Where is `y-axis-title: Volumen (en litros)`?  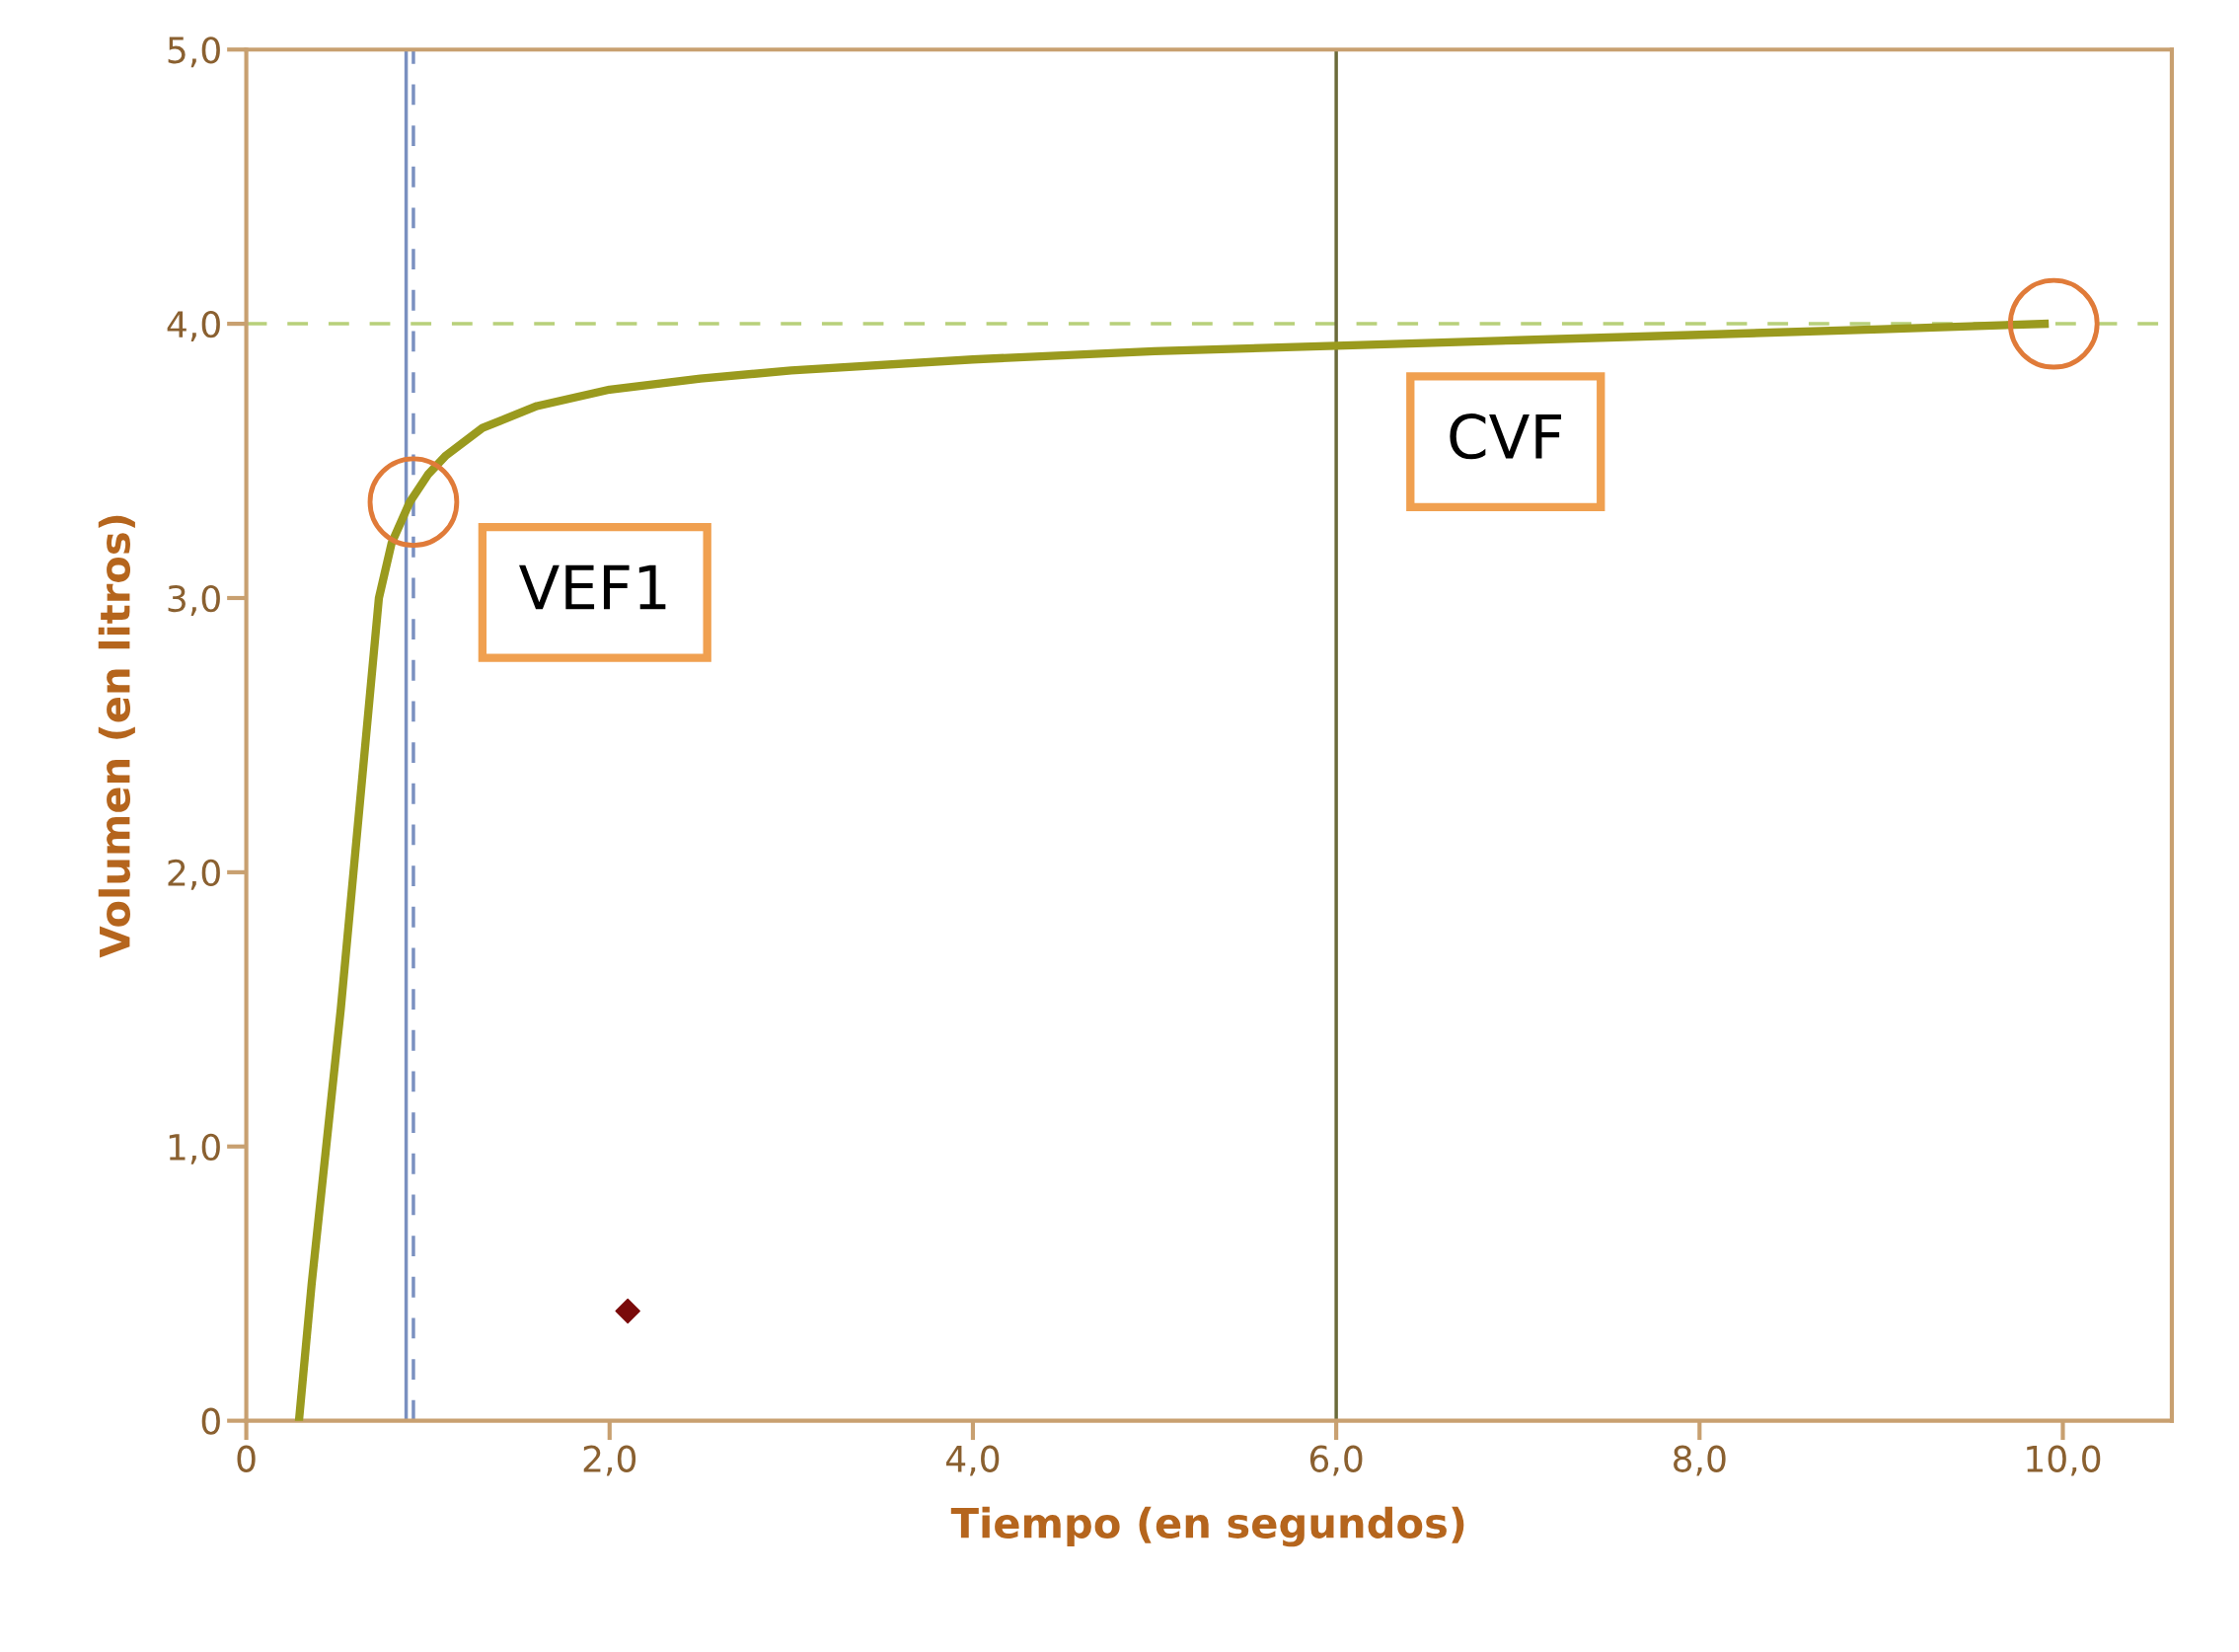 y-axis-title: Volumen (en litros) is located at coordinates (116, 736).